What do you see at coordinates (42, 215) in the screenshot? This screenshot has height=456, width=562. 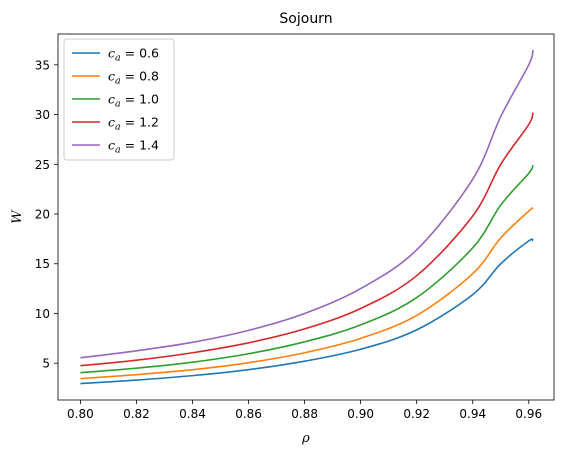 I see `y-tick-label: 20` at bounding box center [42, 215].